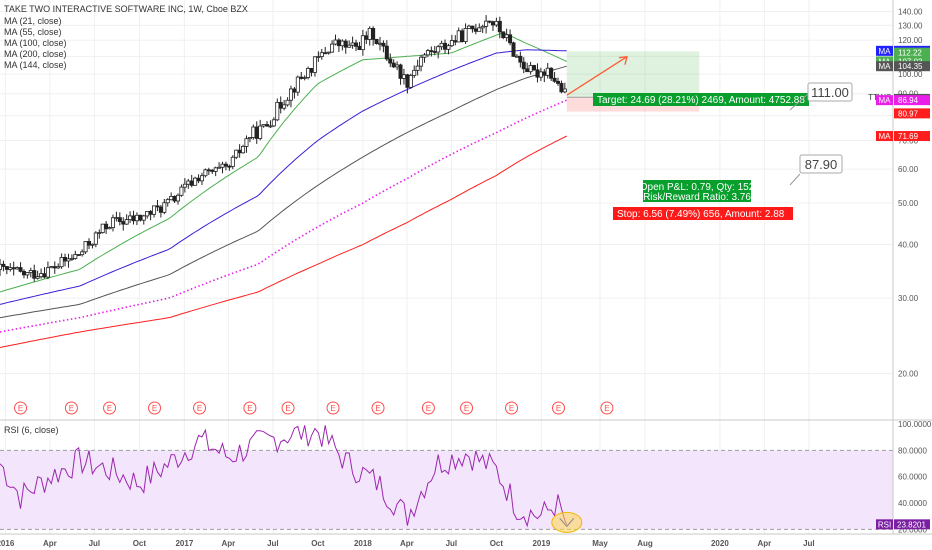  What do you see at coordinates (363, 543) in the screenshot?
I see `time-tick-label: 2018` at bounding box center [363, 543].